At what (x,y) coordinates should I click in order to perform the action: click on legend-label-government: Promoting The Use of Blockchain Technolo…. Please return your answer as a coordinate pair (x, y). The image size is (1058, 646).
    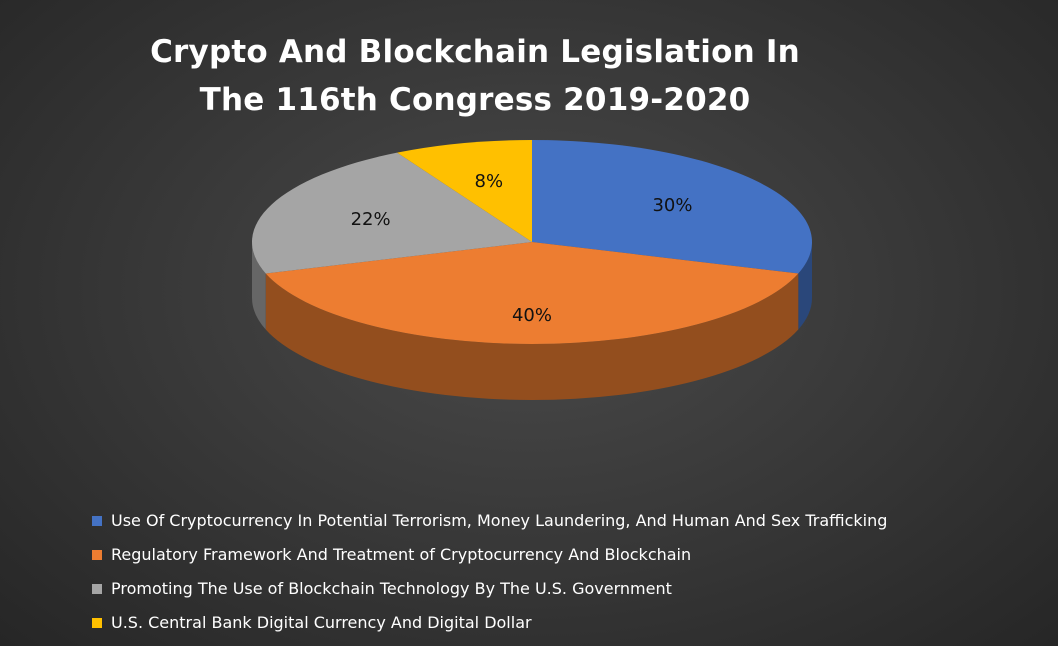
    Looking at the image, I should click on (391, 588).